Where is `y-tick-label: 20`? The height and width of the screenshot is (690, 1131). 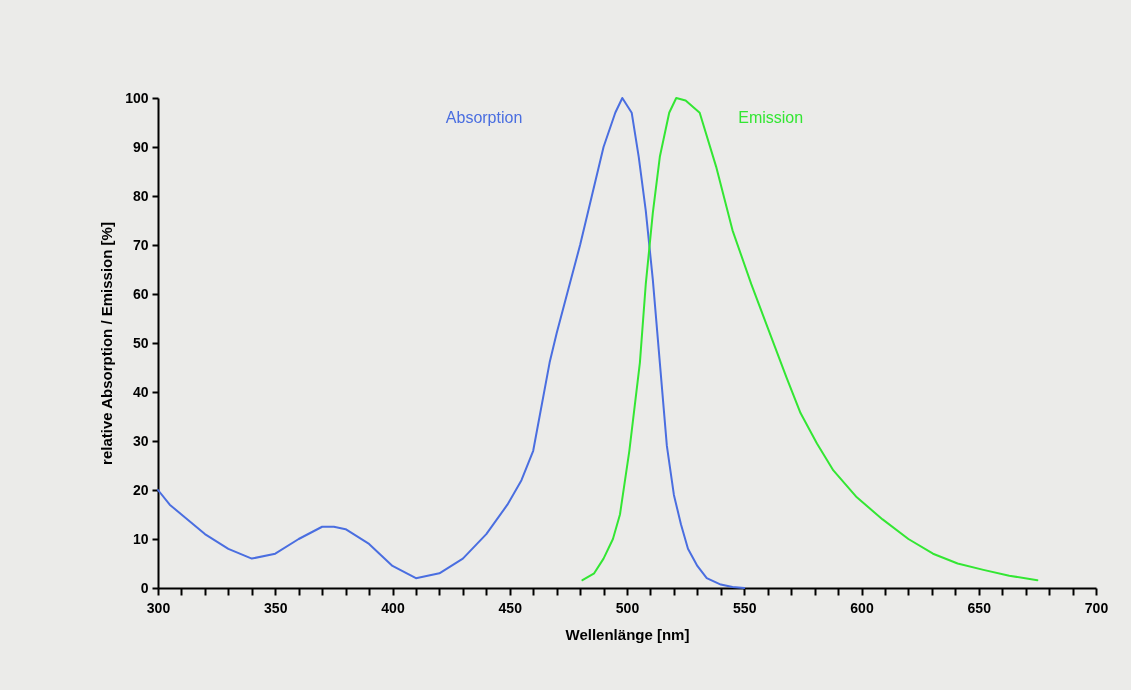 y-tick-label: 20 is located at coordinates (140, 489).